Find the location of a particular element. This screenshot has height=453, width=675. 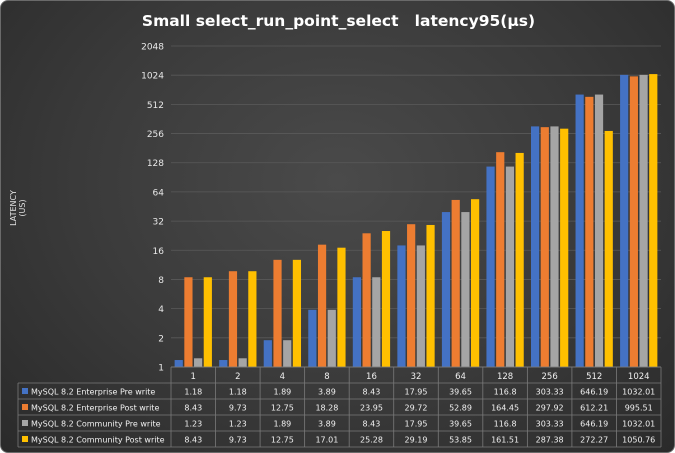

x-category-label: 16 is located at coordinates (371, 377).